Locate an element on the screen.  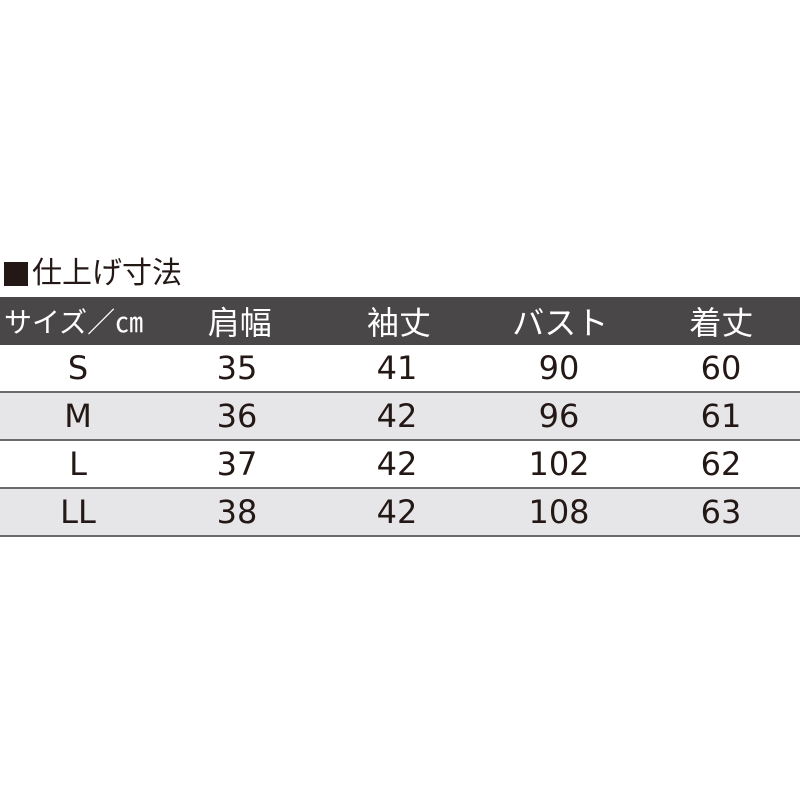
length-cell: 61 is located at coordinates (721, 416).